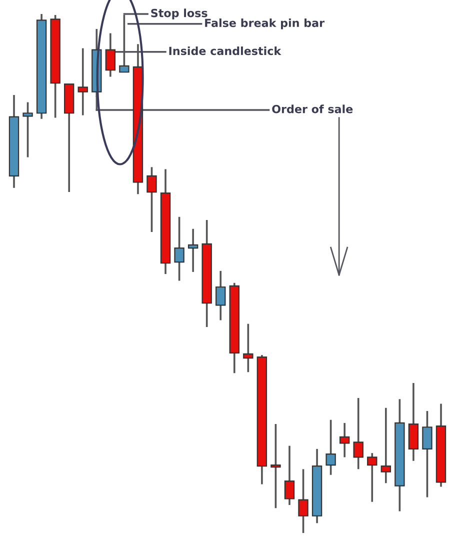 This screenshot has height=538, width=474. What do you see at coordinates (312, 109) in the screenshot?
I see `annotation: Order of sale` at bounding box center [312, 109].